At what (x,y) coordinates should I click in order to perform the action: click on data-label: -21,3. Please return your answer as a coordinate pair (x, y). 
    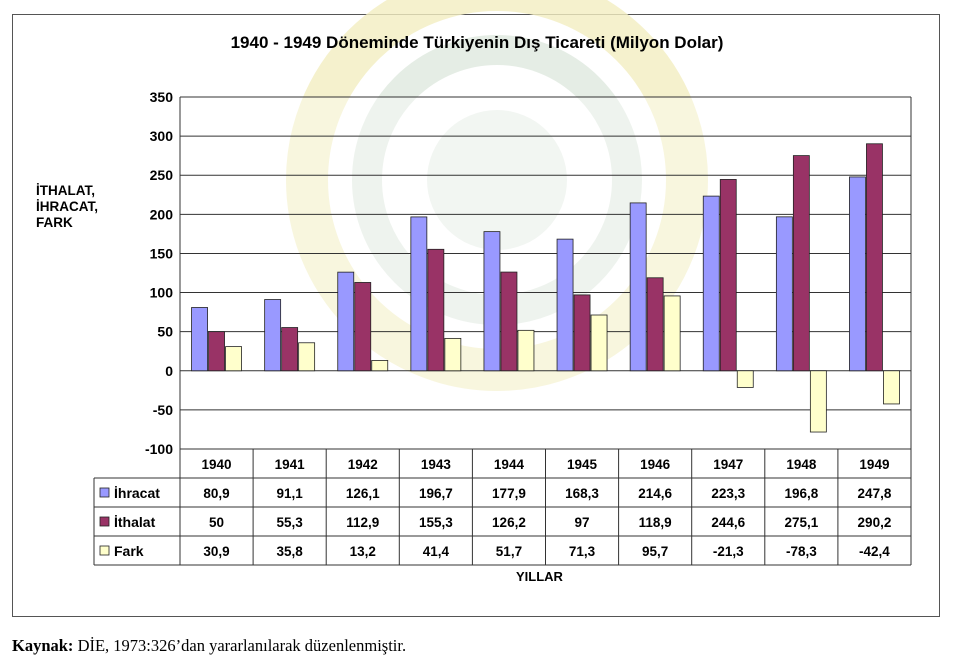
    Looking at the image, I should click on (728, 551).